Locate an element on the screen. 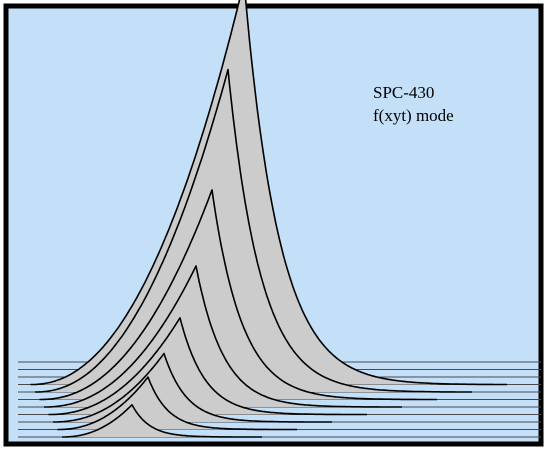 The width and height of the screenshot is (547, 450). chart-annotation-mode: f(xyt) mode is located at coordinates (413, 115).